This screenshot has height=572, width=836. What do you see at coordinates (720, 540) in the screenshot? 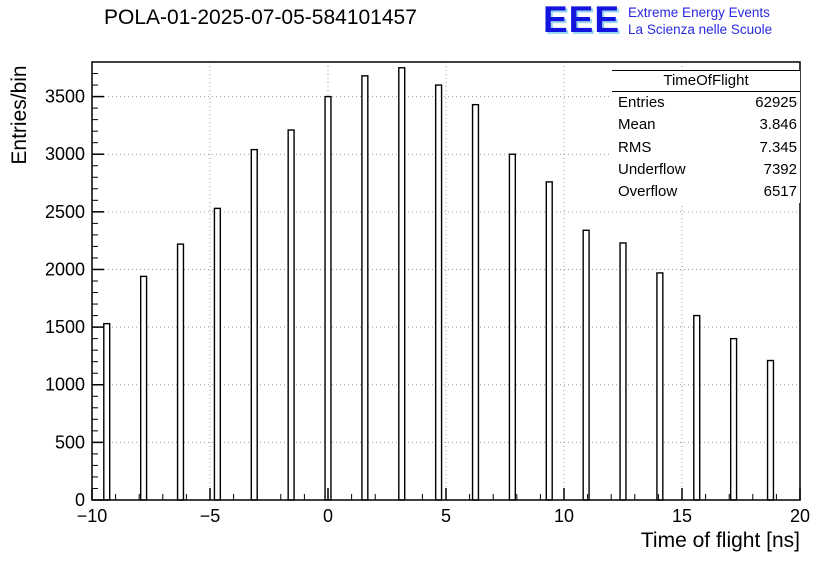
I see `x-axis-title: Time of flight [ns]` at bounding box center [720, 540].